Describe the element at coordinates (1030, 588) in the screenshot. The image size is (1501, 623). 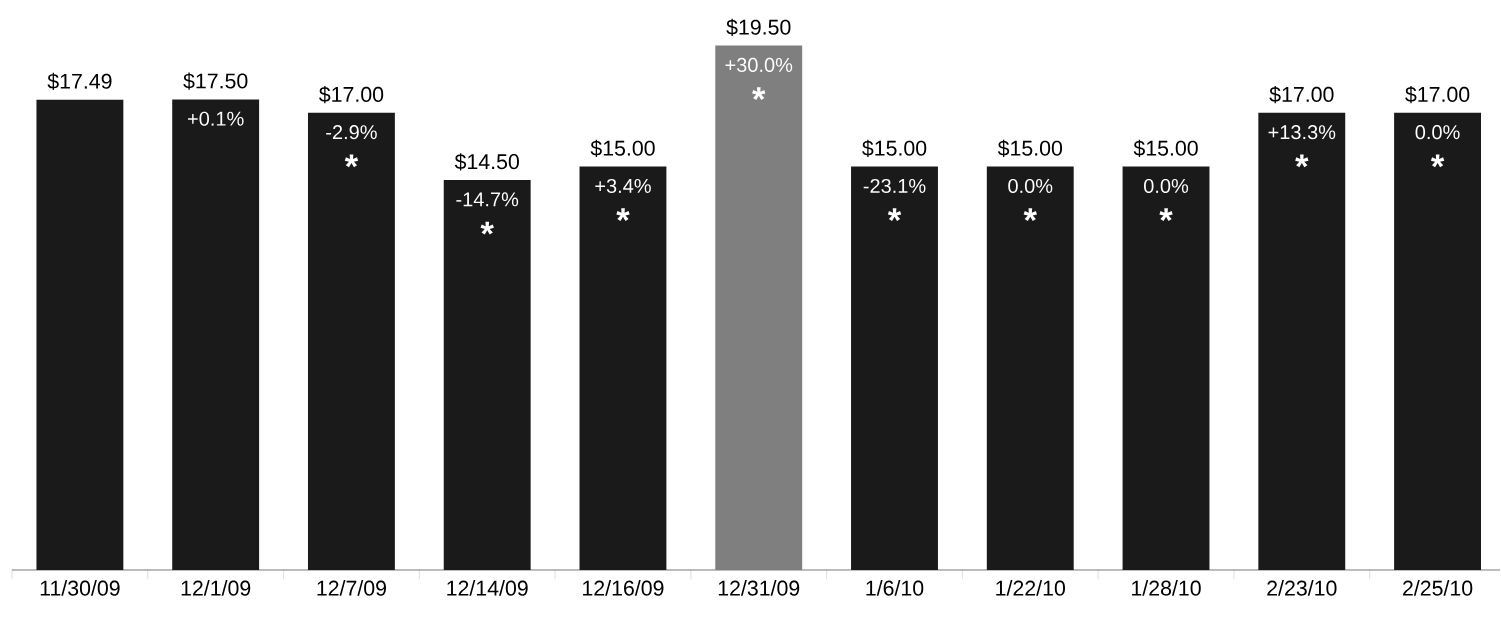
I see `x-tick-label: 1/22/10` at that location.